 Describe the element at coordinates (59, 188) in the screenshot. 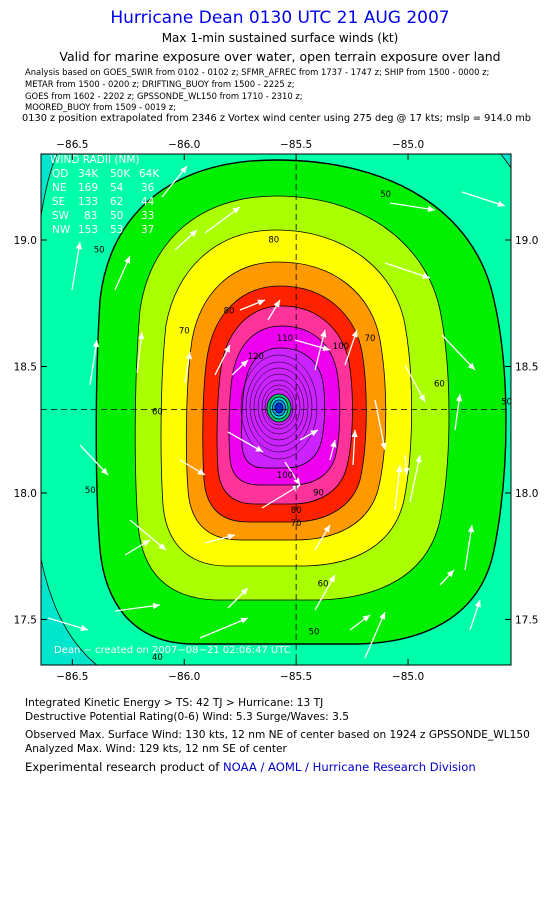

I see `wind-radii-ne-label: NE` at that location.